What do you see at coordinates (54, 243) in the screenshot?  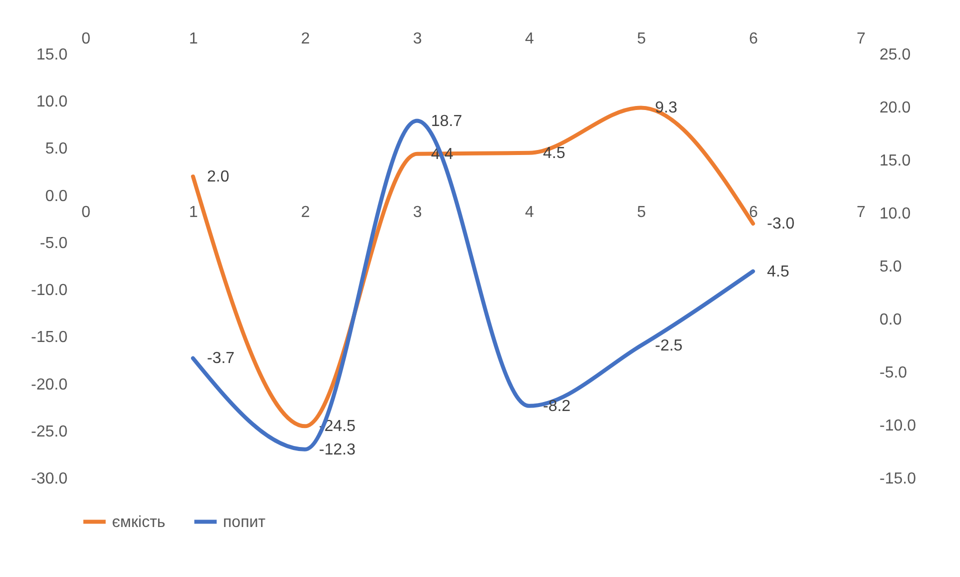 I see `y-tick-label: -5.0` at bounding box center [54, 243].